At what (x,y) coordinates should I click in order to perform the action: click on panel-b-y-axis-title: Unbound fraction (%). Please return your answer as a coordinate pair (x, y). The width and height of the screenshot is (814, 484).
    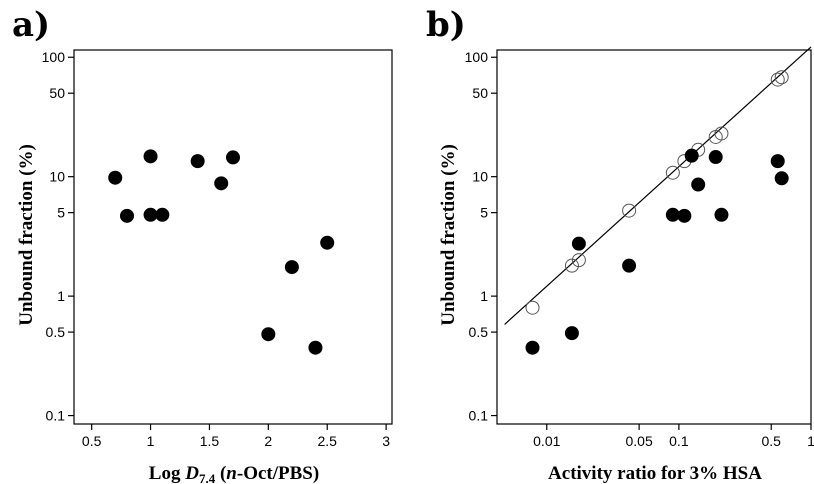
    Looking at the image, I should click on (448, 235).